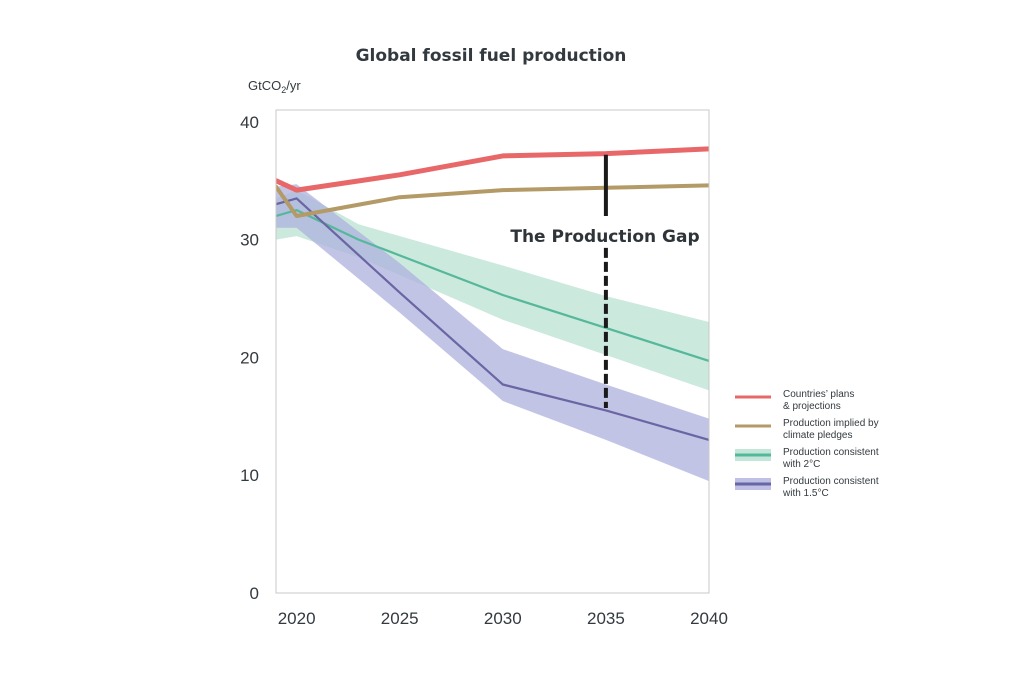 The width and height of the screenshot is (1024, 682). What do you see at coordinates (249, 475) in the screenshot?
I see `y-tick-label: 10` at bounding box center [249, 475].